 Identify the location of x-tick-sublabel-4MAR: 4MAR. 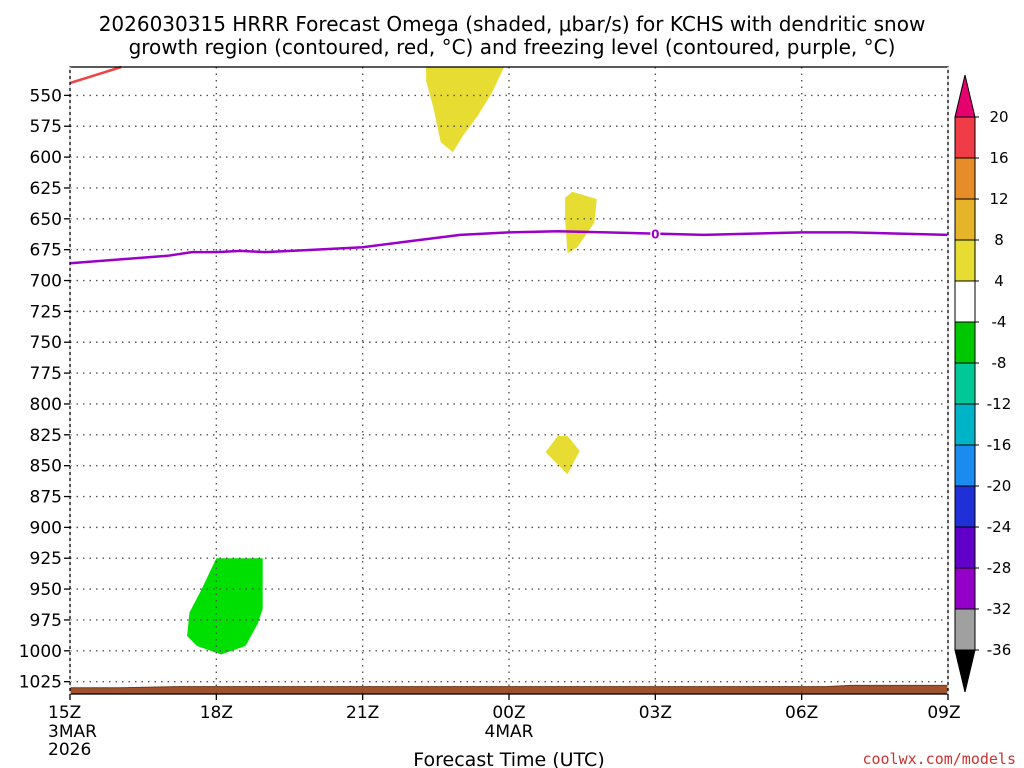
(509, 732).